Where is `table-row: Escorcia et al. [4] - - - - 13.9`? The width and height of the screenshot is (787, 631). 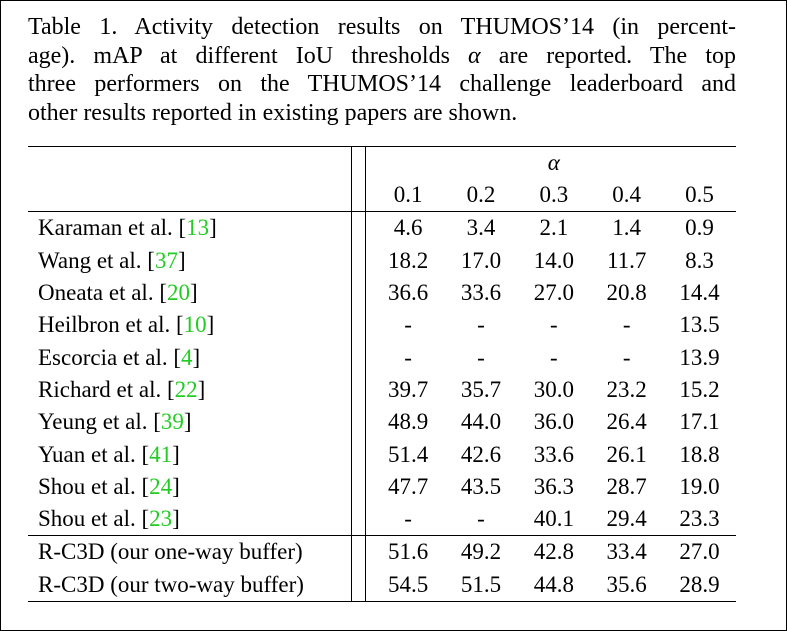 table-row: Escorcia et al. [4] - - - - 13.9 is located at coordinates (382, 357).